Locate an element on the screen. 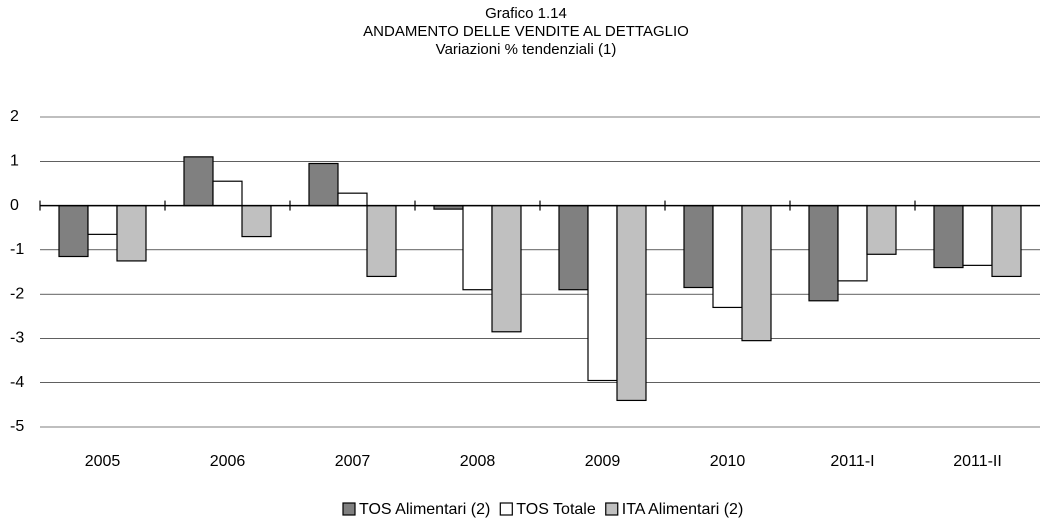 This screenshot has width=1053, height=525. legend-label: TOS Totale is located at coordinates (556, 509).